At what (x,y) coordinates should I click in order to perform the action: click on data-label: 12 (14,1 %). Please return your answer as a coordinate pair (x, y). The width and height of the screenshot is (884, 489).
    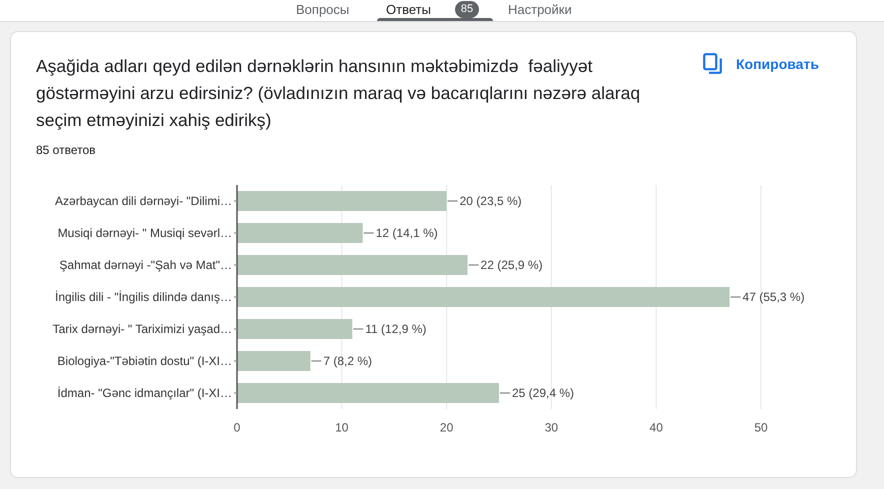
    Looking at the image, I should click on (407, 233).